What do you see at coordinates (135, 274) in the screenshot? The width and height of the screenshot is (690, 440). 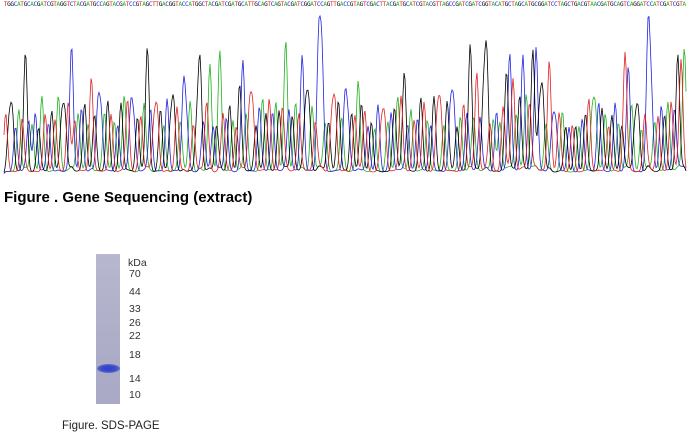 I see `marker-label-70: 70` at bounding box center [135, 274].